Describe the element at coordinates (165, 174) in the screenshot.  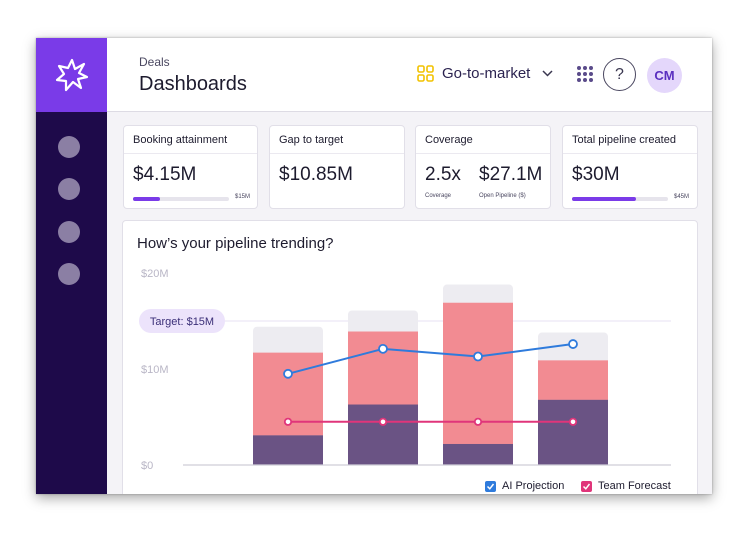
I see `card-value: $4.15M` at that location.